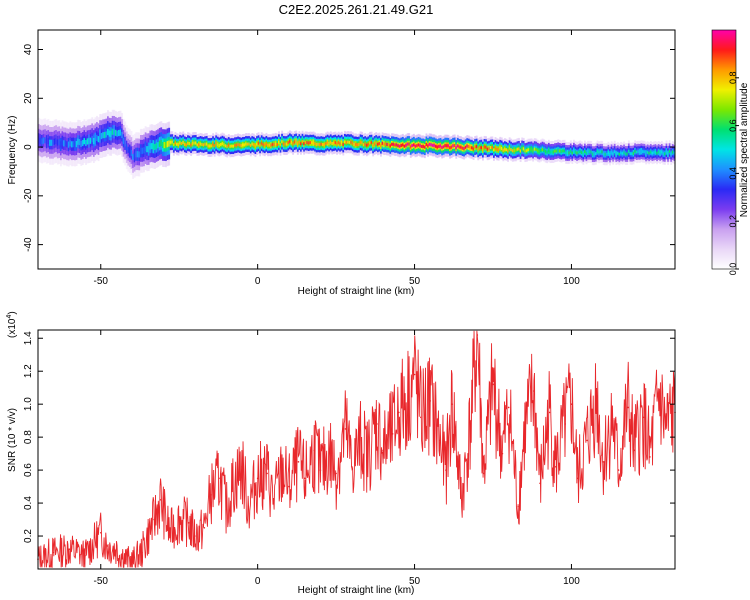  Describe the element at coordinates (12, 324) in the screenshot. I see `snr-y-multiplier: (x104)` at that location.